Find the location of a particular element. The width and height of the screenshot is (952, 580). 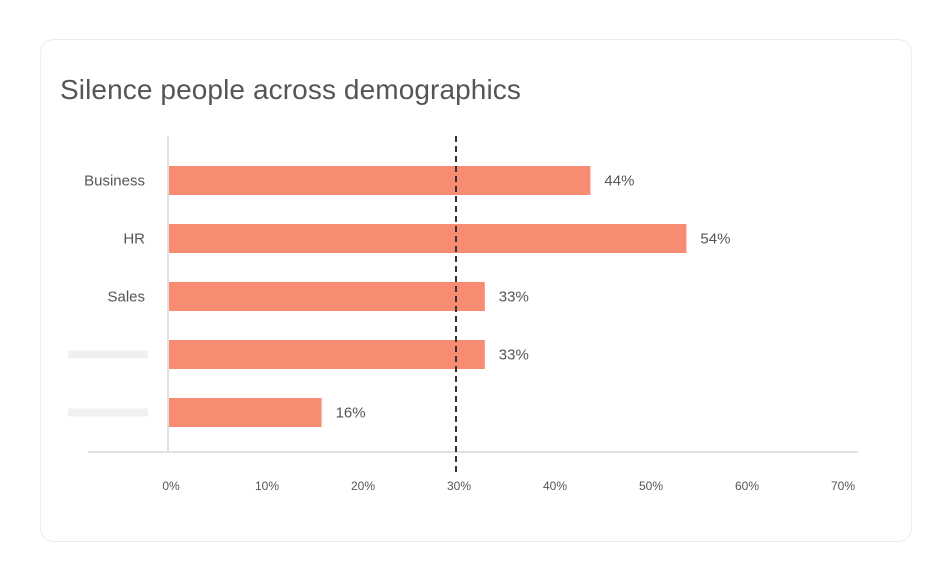

value-label-4: 33% is located at coordinates (514, 355).